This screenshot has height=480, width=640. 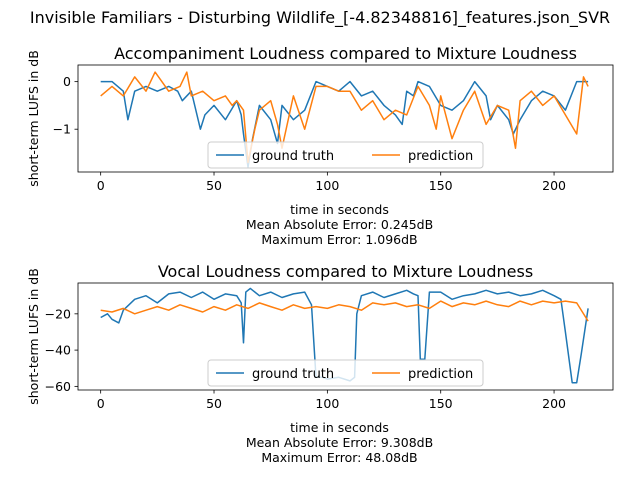 What do you see at coordinates (293, 374) in the screenshot?
I see `chart2-legend-label: ground truth` at bounding box center [293, 374].